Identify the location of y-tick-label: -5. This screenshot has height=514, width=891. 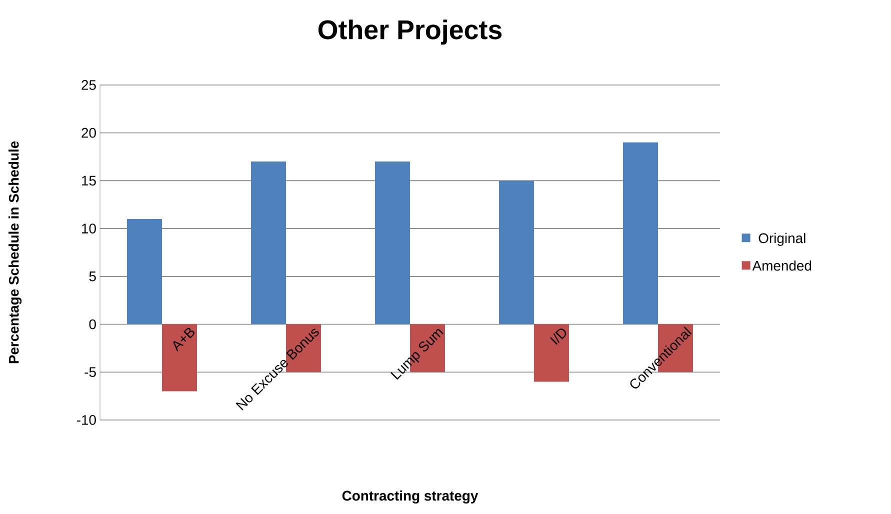
(90, 372).